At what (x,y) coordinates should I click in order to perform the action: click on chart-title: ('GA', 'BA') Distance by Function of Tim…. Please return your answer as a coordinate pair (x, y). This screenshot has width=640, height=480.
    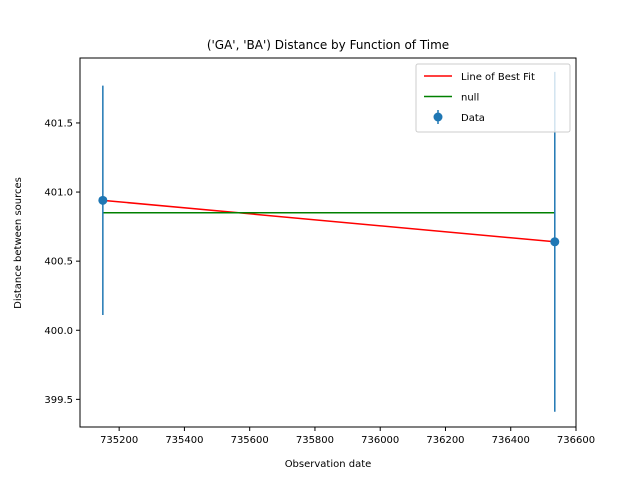
    Looking at the image, I should click on (328, 45).